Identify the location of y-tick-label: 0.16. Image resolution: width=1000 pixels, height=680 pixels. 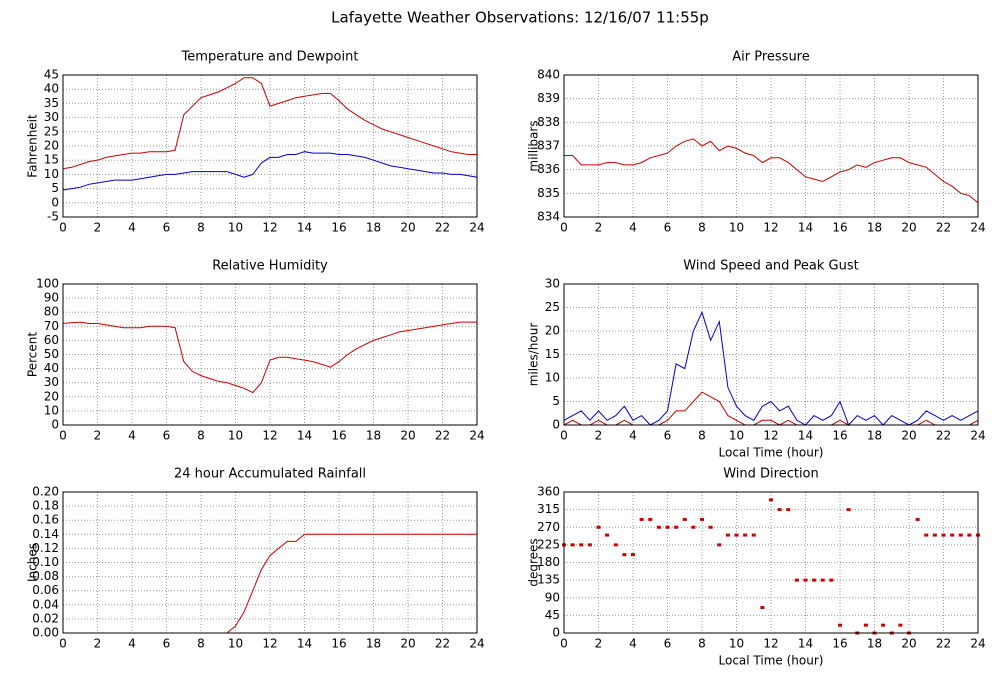
(45, 520).